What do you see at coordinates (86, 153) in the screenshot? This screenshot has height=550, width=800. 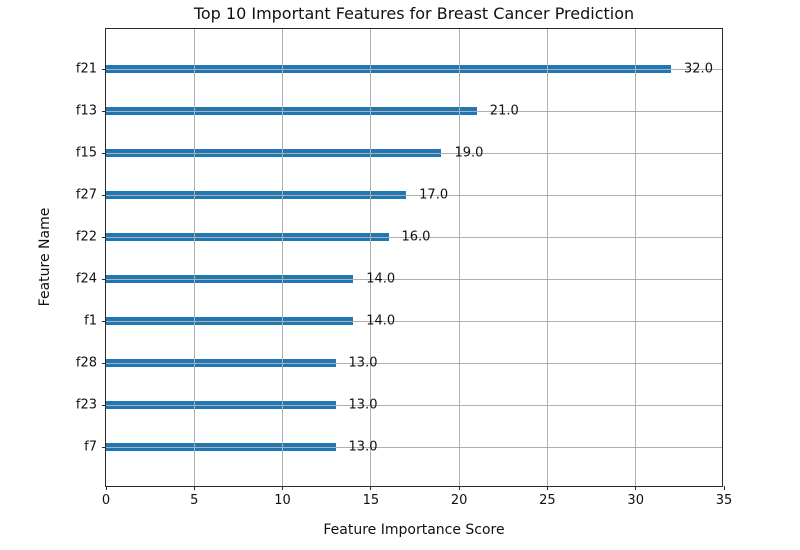 I see `y-tick-label: f15` at bounding box center [86, 153].